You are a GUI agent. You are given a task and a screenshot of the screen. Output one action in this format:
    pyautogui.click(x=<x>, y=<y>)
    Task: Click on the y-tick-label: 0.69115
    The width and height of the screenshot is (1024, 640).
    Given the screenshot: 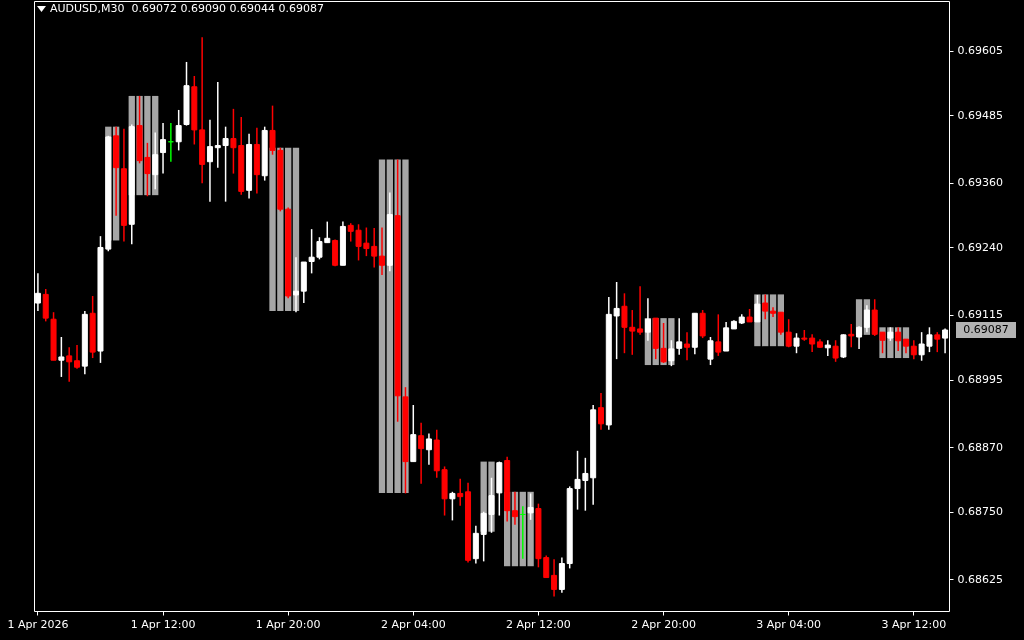 What is the action you would take?
    pyautogui.click(x=980, y=315)
    